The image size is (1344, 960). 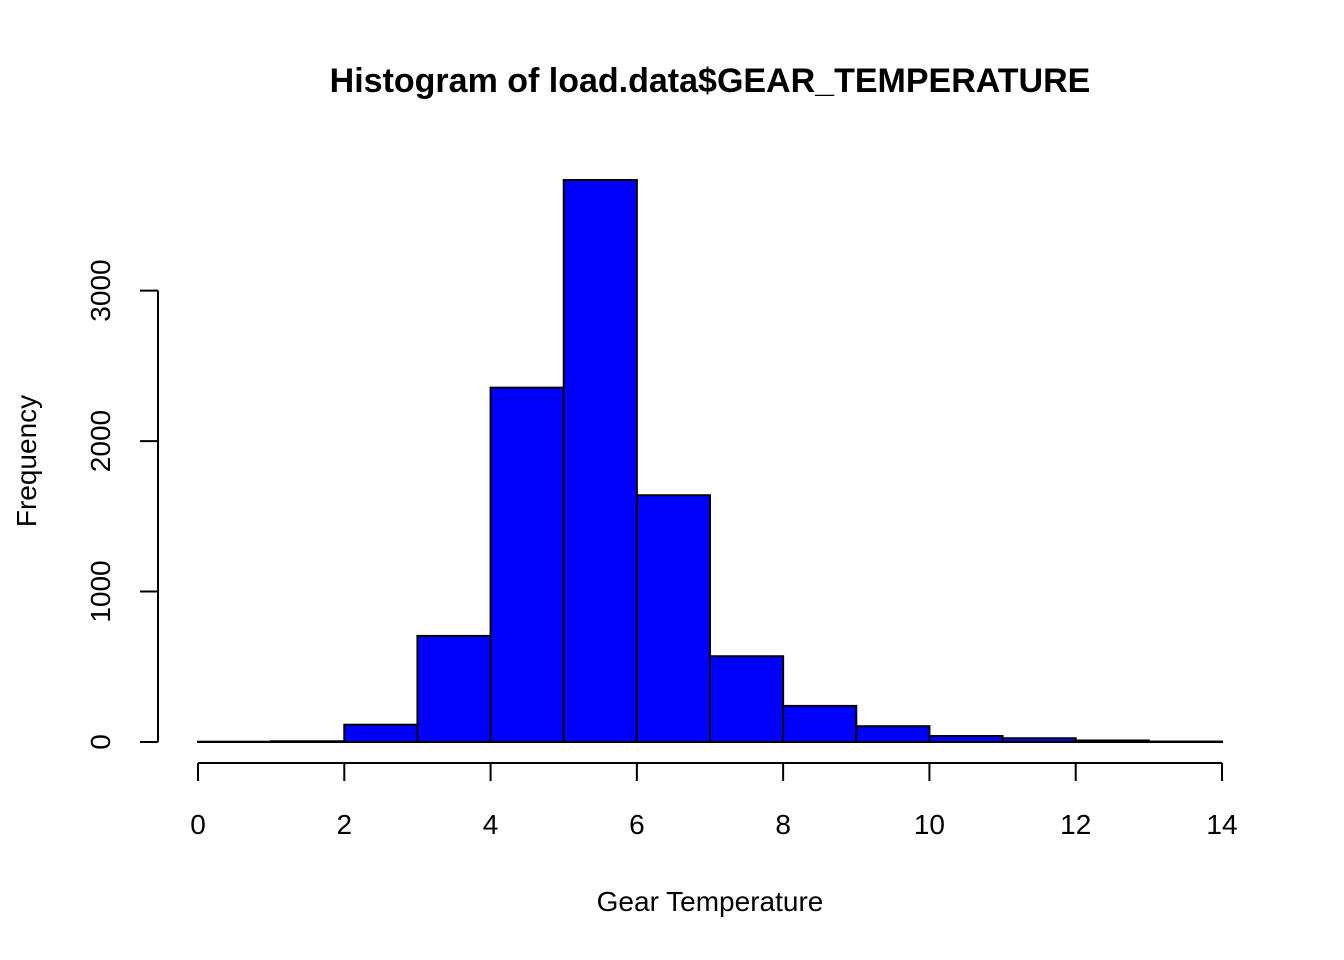 What do you see at coordinates (710, 81) in the screenshot?
I see `chart-title: Histogram of load.data$GEAR_TEMPERATURE` at bounding box center [710, 81].